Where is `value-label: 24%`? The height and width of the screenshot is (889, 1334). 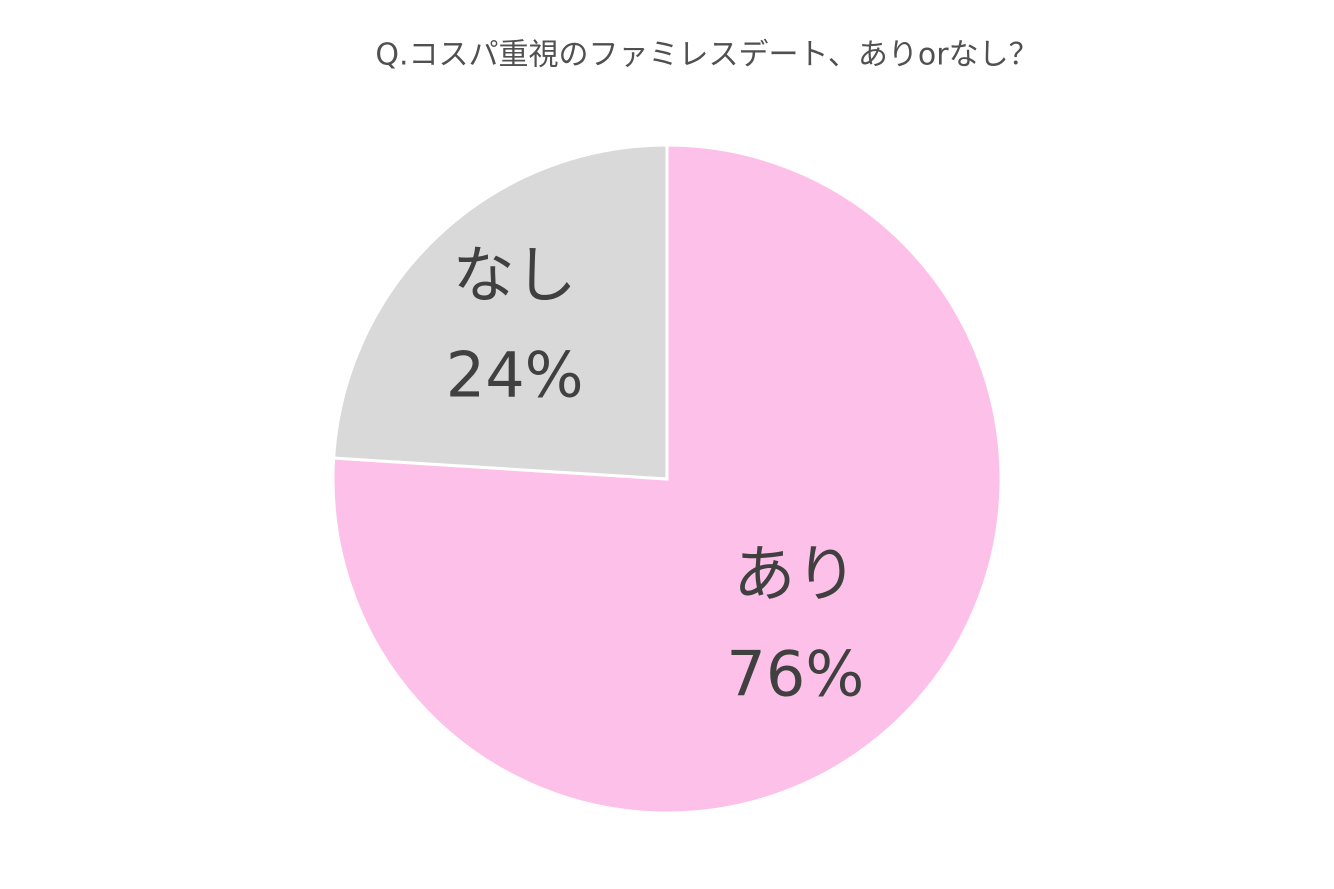 value-label: 24% is located at coordinates (515, 375).